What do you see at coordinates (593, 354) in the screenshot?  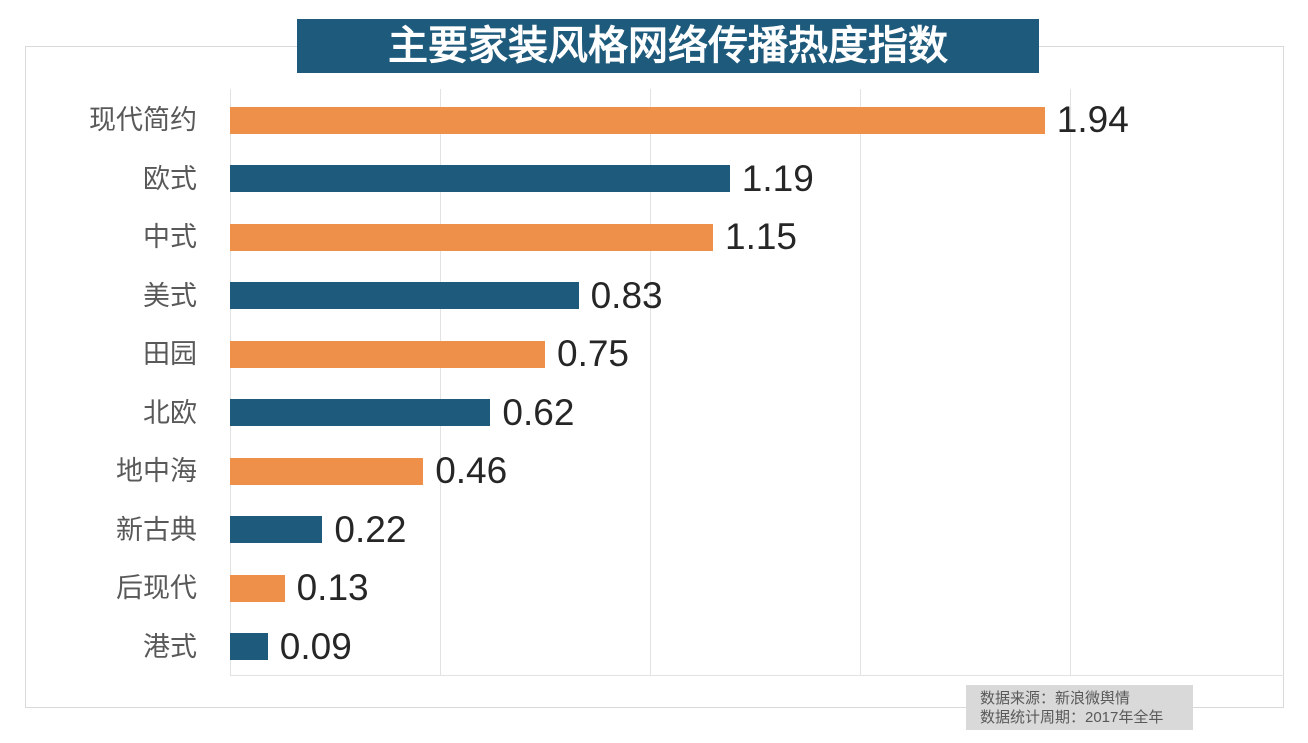 I see `value-label: 0.75` at bounding box center [593, 354].